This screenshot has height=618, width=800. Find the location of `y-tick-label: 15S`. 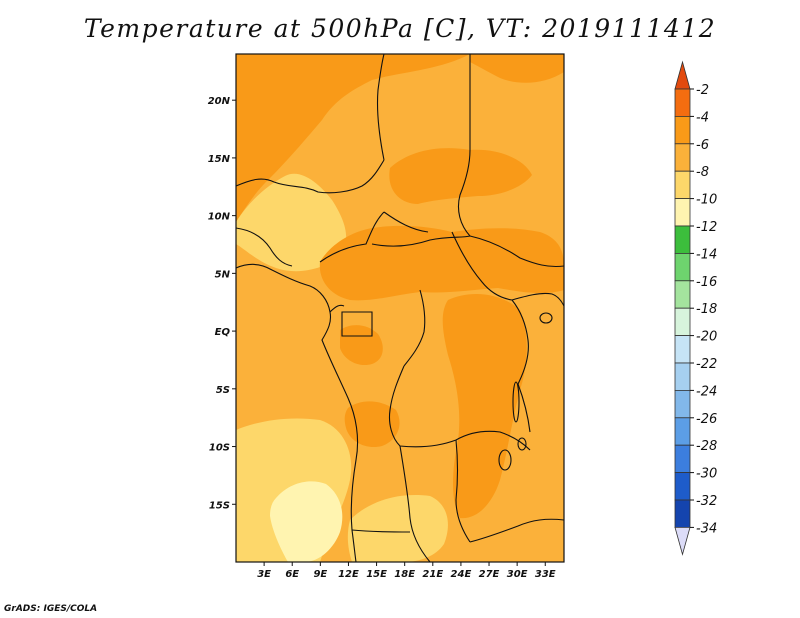

y-tick-label: 15S is located at coordinates (219, 505).